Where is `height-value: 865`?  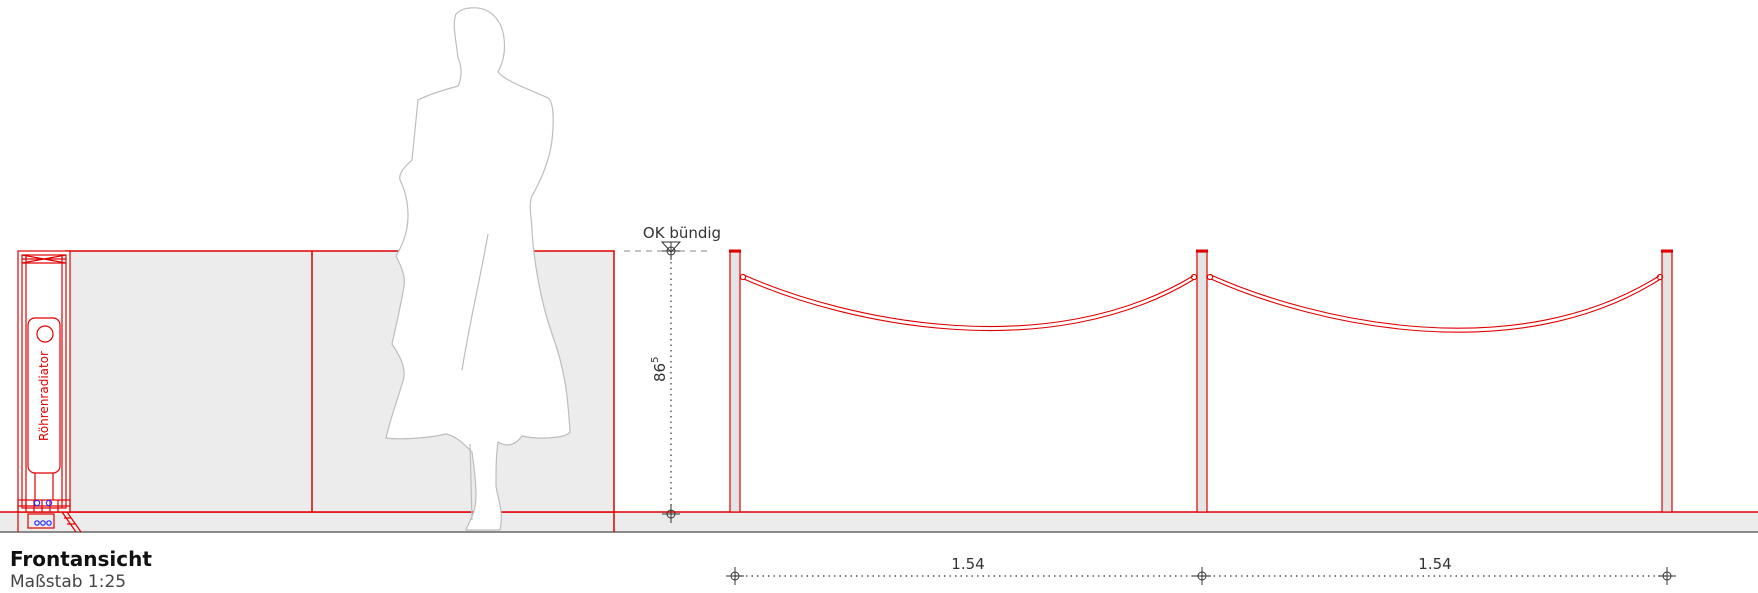
height-value: 865 is located at coordinates (659, 369).